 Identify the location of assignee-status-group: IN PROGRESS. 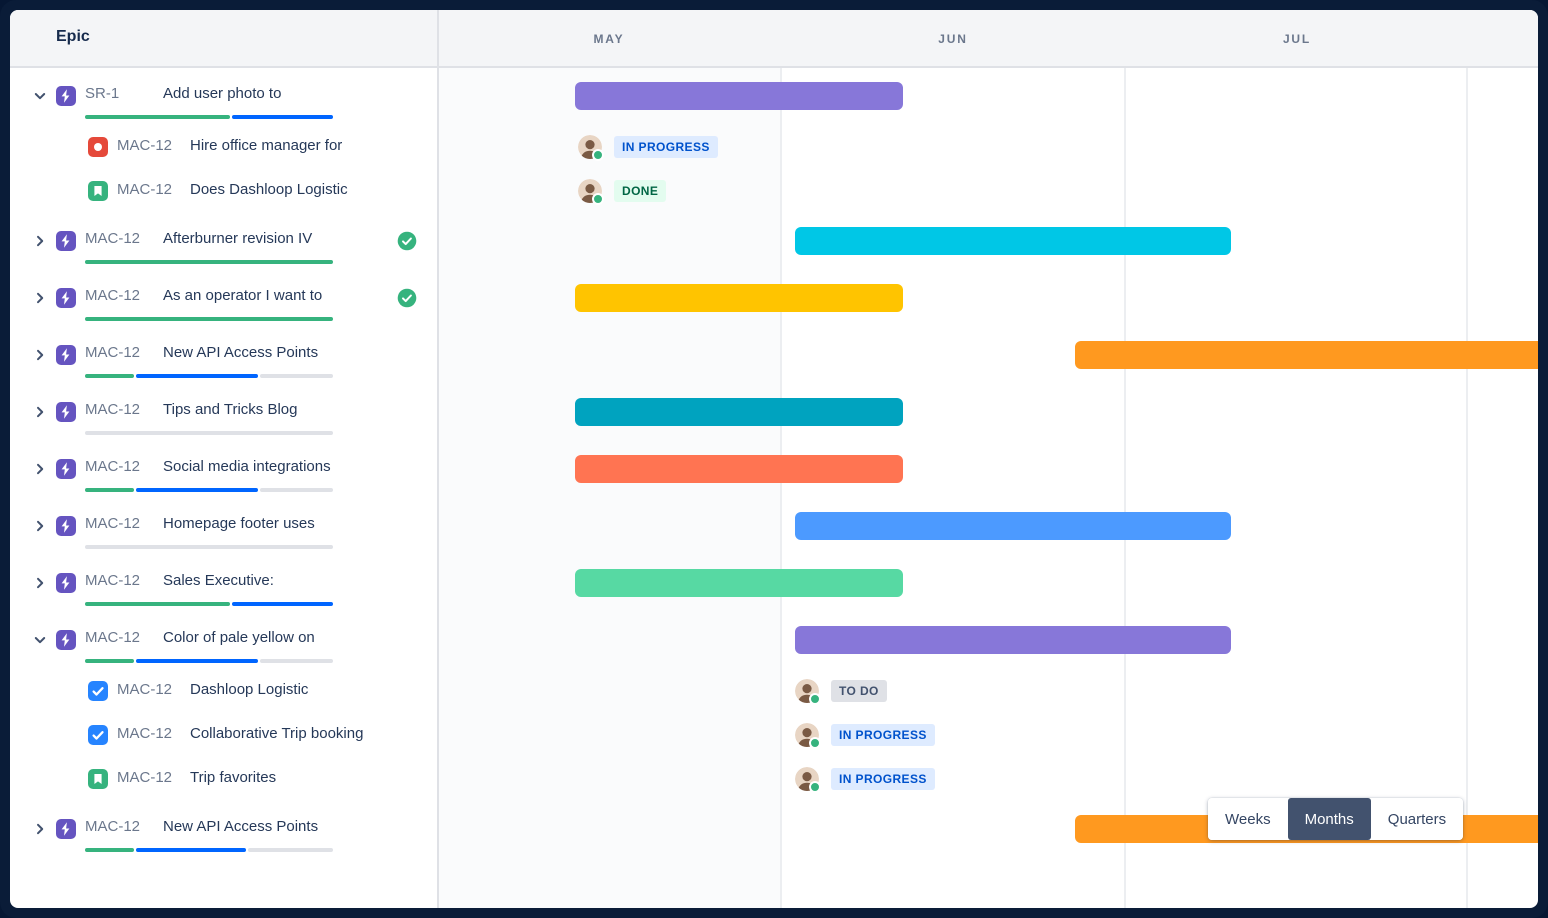
(648, 148).